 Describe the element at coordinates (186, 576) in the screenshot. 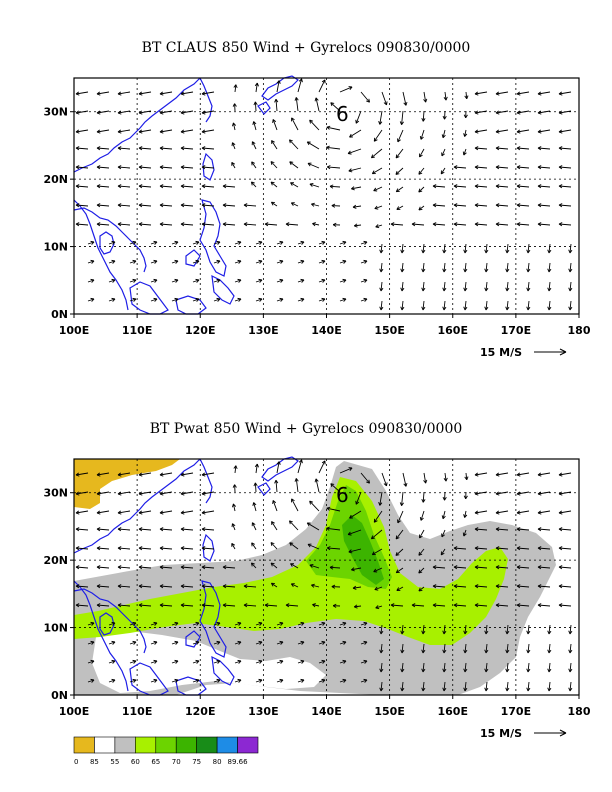

I see `coastlines` at that location.